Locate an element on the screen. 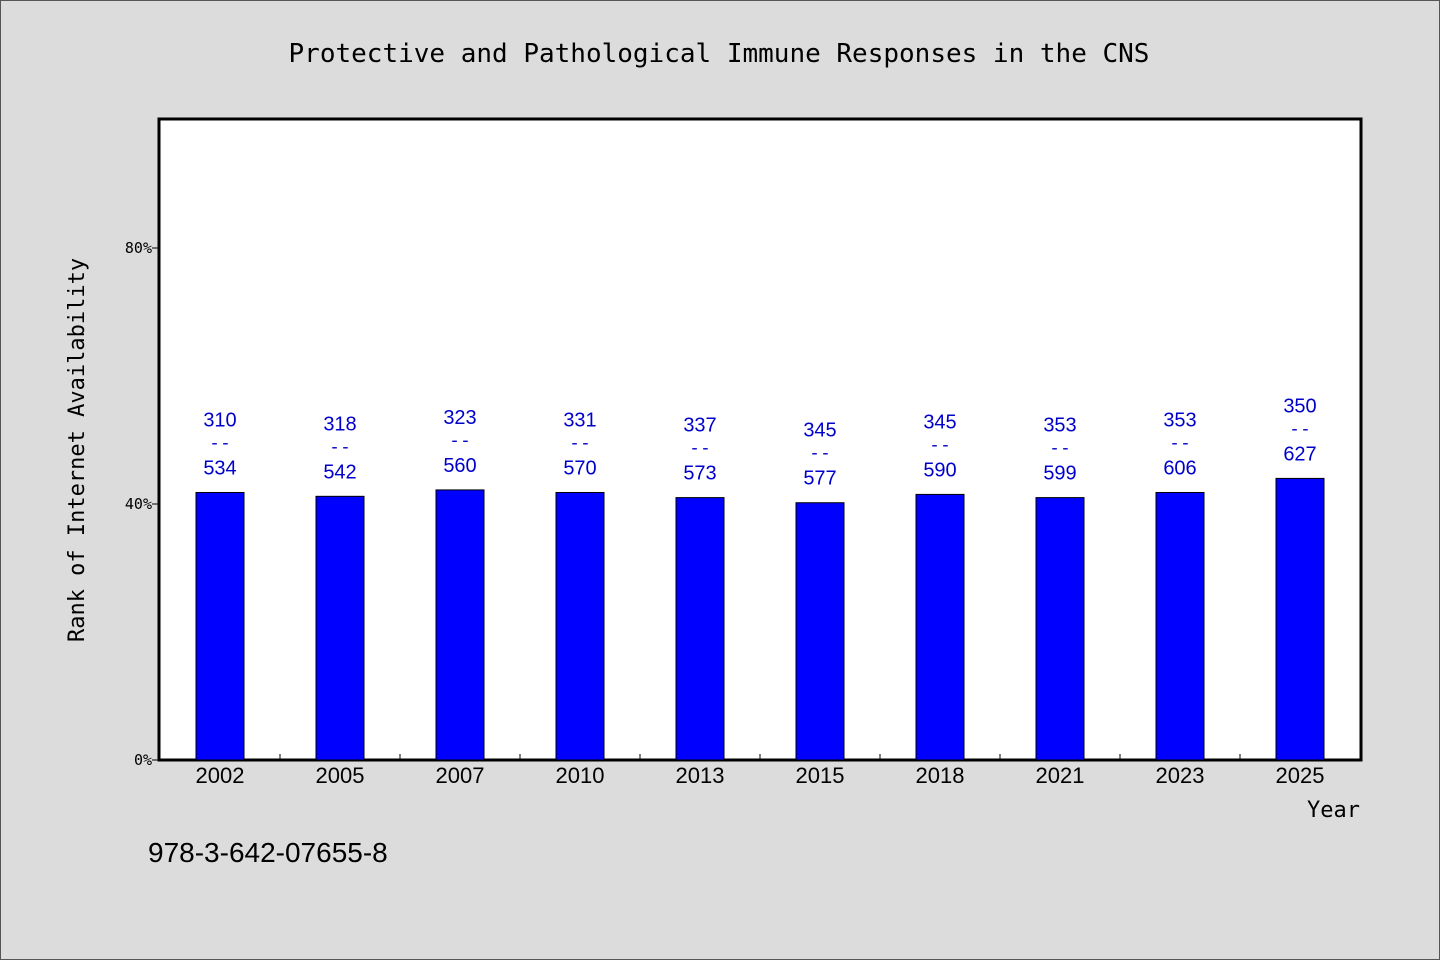 The width and height of the screenshot is (1440, 960). x-tick-label: 2021 is located at coordinates (1060, 775).